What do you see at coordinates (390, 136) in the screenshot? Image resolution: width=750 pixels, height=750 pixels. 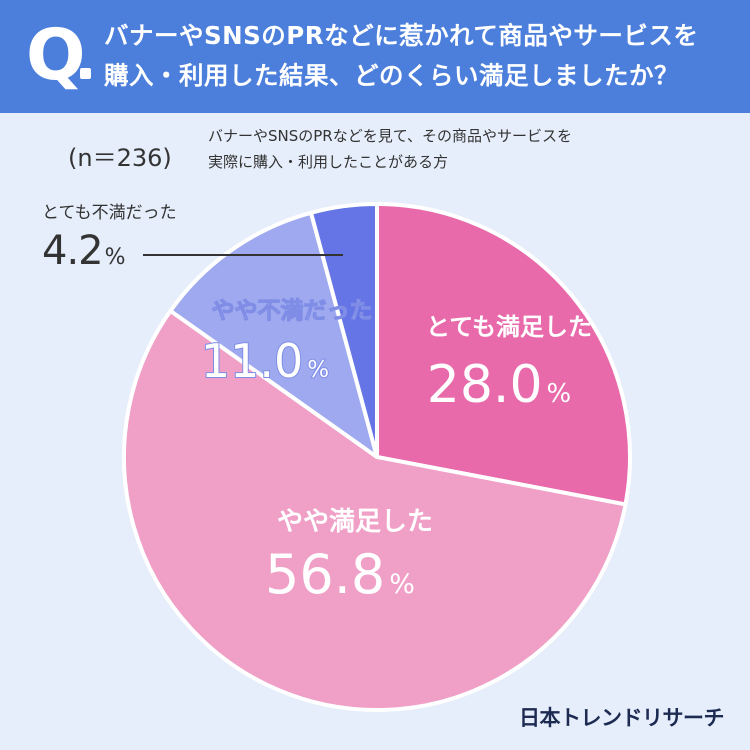 I see `sample-description-line-1: バナーやSNSのPRなどを見て、その商品やサービスを` at bounding box center [390, 136].